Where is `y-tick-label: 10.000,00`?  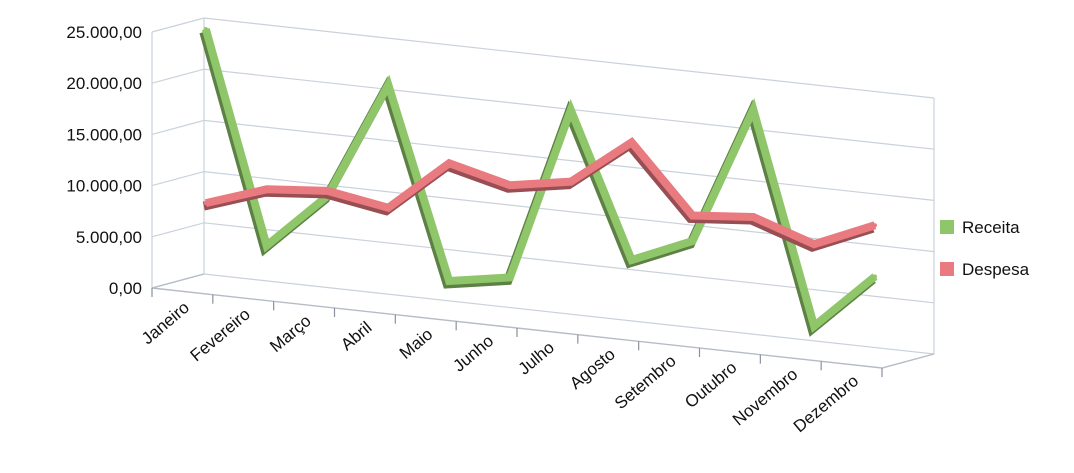 y-tick-label: 10.000,00 is located at coordinates (104, 186).